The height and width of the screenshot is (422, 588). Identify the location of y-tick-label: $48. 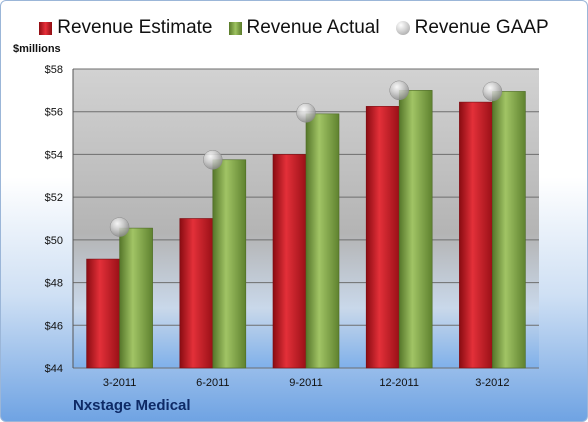
(54, 284).